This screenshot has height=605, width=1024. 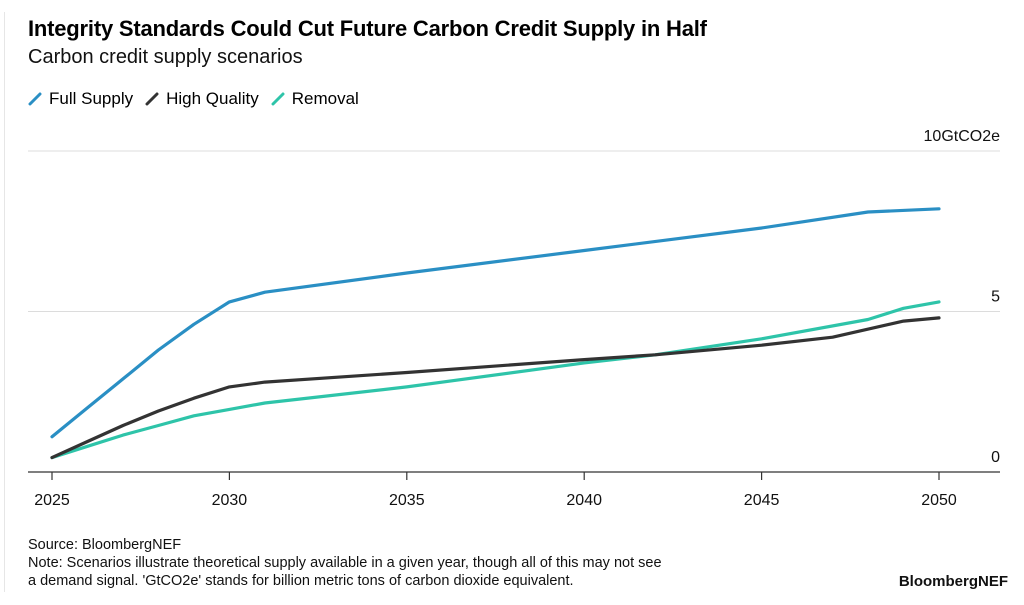 What do you see at coordinates (4, 302) in the screenshot?
I see `frame-border` at bounding box center [4, 302].